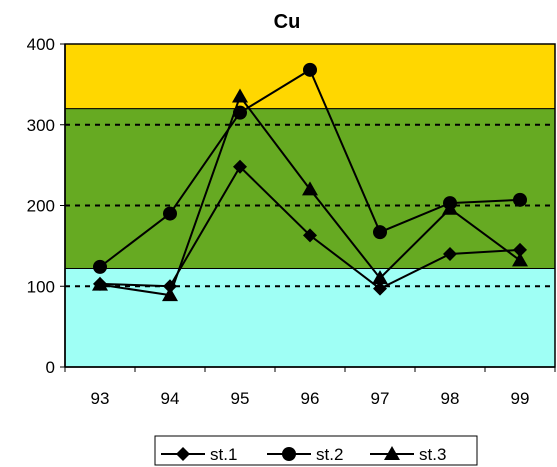 The width and height of the screenshot is (557, 467). I want to click on x-tick-label: 99, so click(520, 398).